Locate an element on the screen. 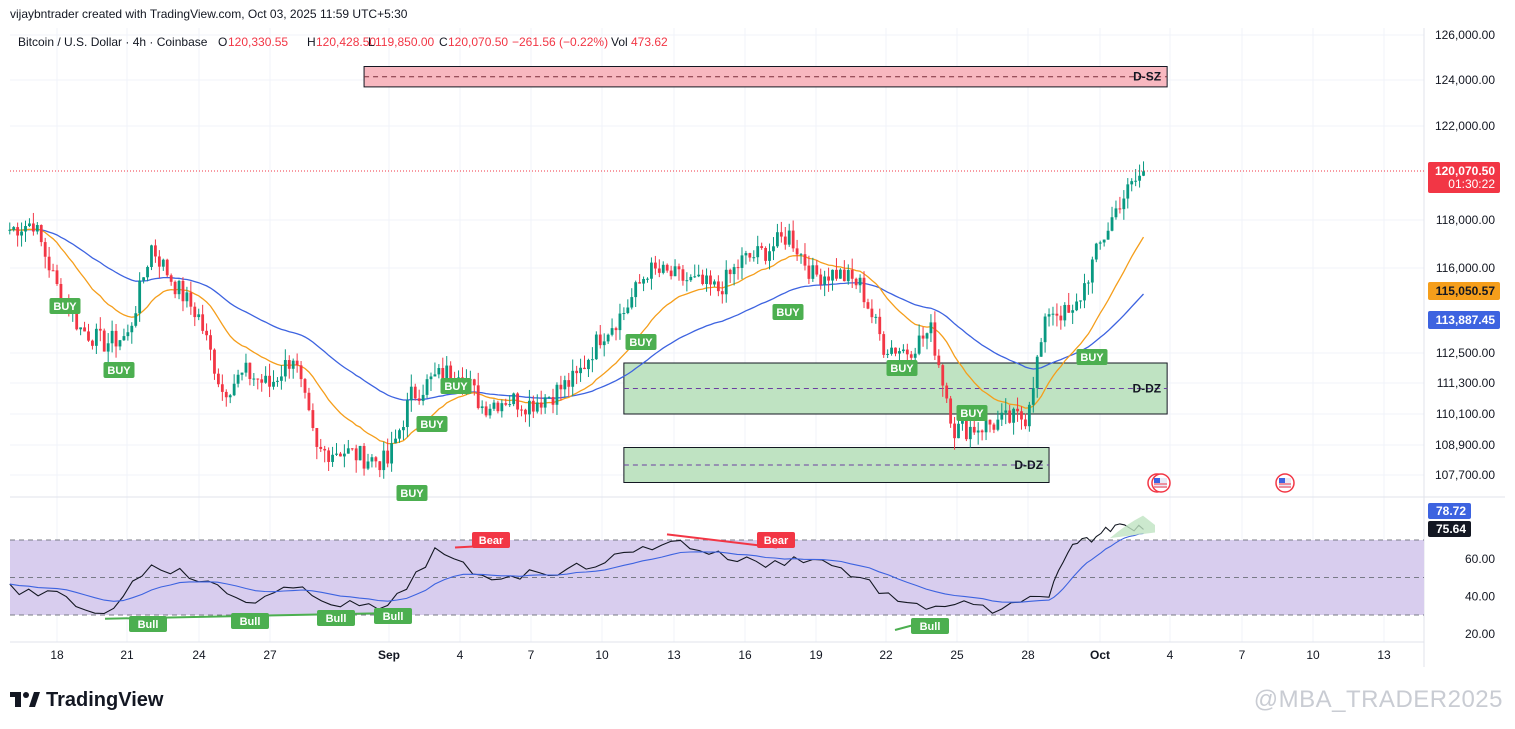 Image resolution: width=1515 pixels, height=729 pixels. zone-label: D-SZ is located at coordinates (1147, 77).